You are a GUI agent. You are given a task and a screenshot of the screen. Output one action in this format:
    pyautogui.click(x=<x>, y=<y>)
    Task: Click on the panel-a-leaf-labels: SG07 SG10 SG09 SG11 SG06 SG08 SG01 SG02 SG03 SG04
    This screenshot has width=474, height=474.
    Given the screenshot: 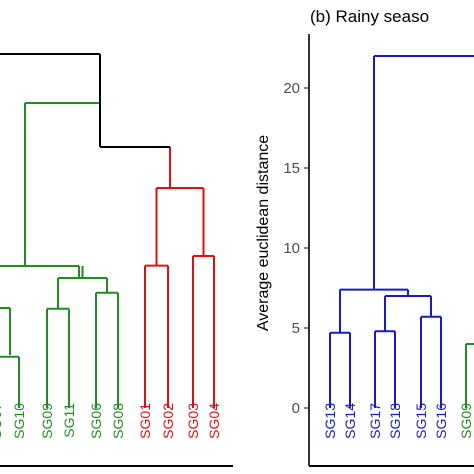 What is the action you would take?
    pyautogui.click(x=111, y=421)
    